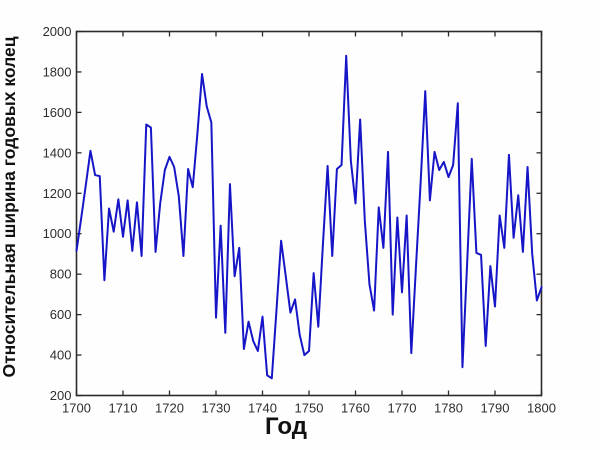 This screenshot has width=600, height=450. I want to click on x-tick-label: 1740, so click(262, 408).